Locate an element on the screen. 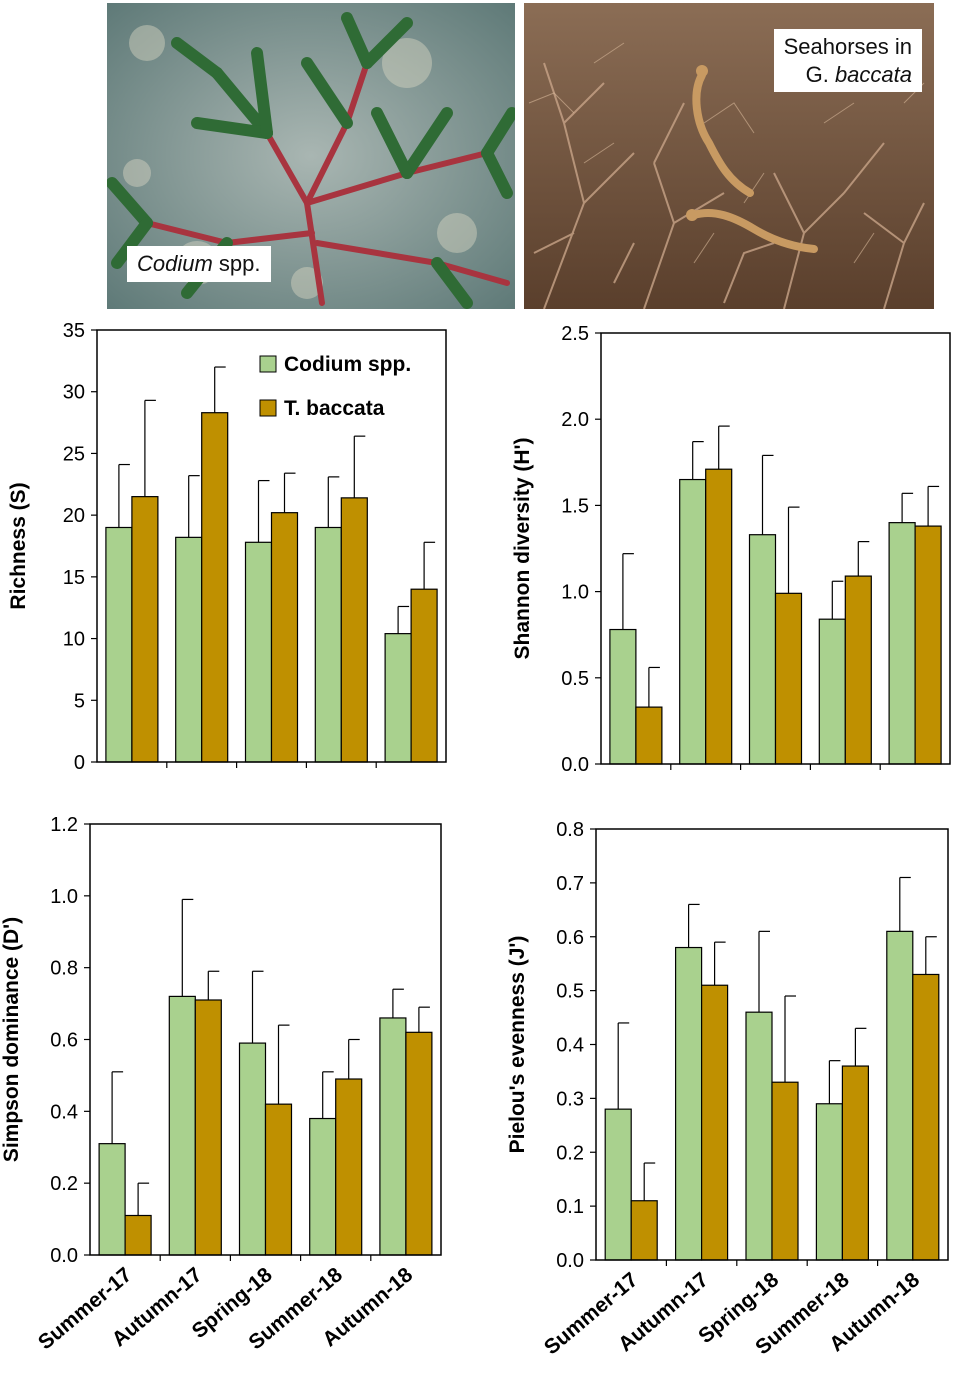 The image size is (955, 1390). richness-ytick-label-3: 15 is located at coordinates (74, 578).